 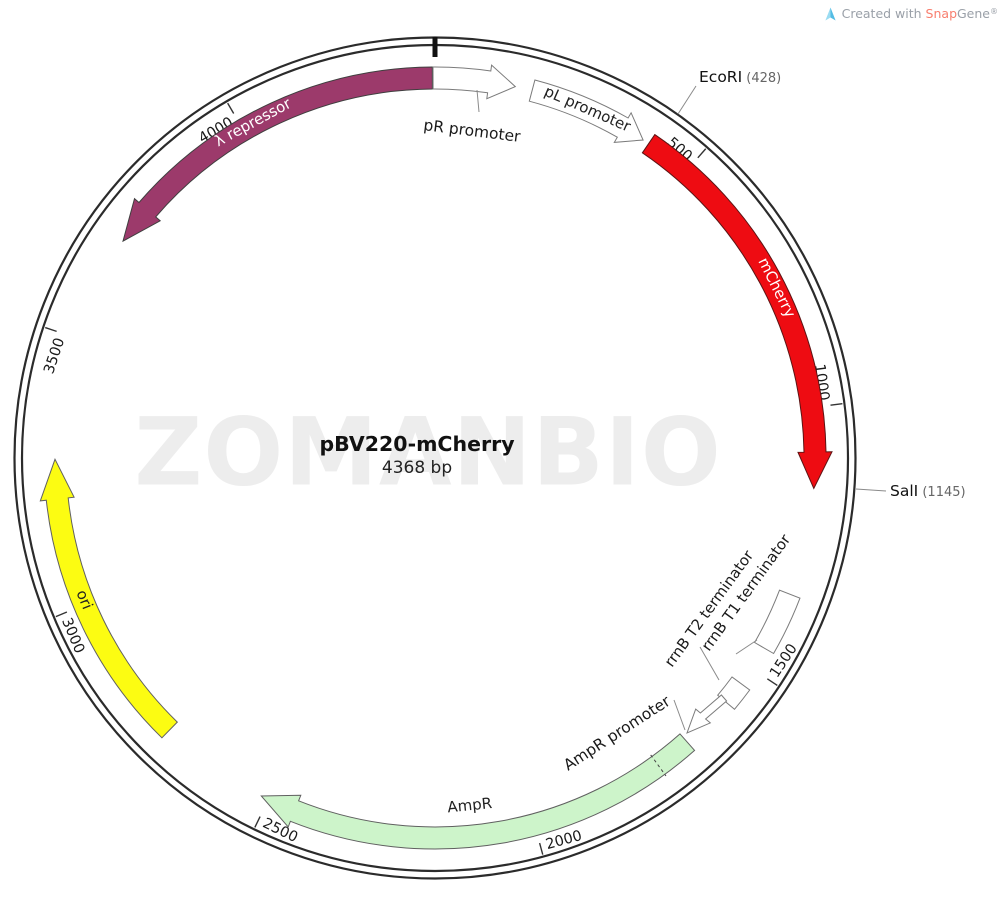 I want to click on site-name-SalI: SalI, so click(x=904, y=491).